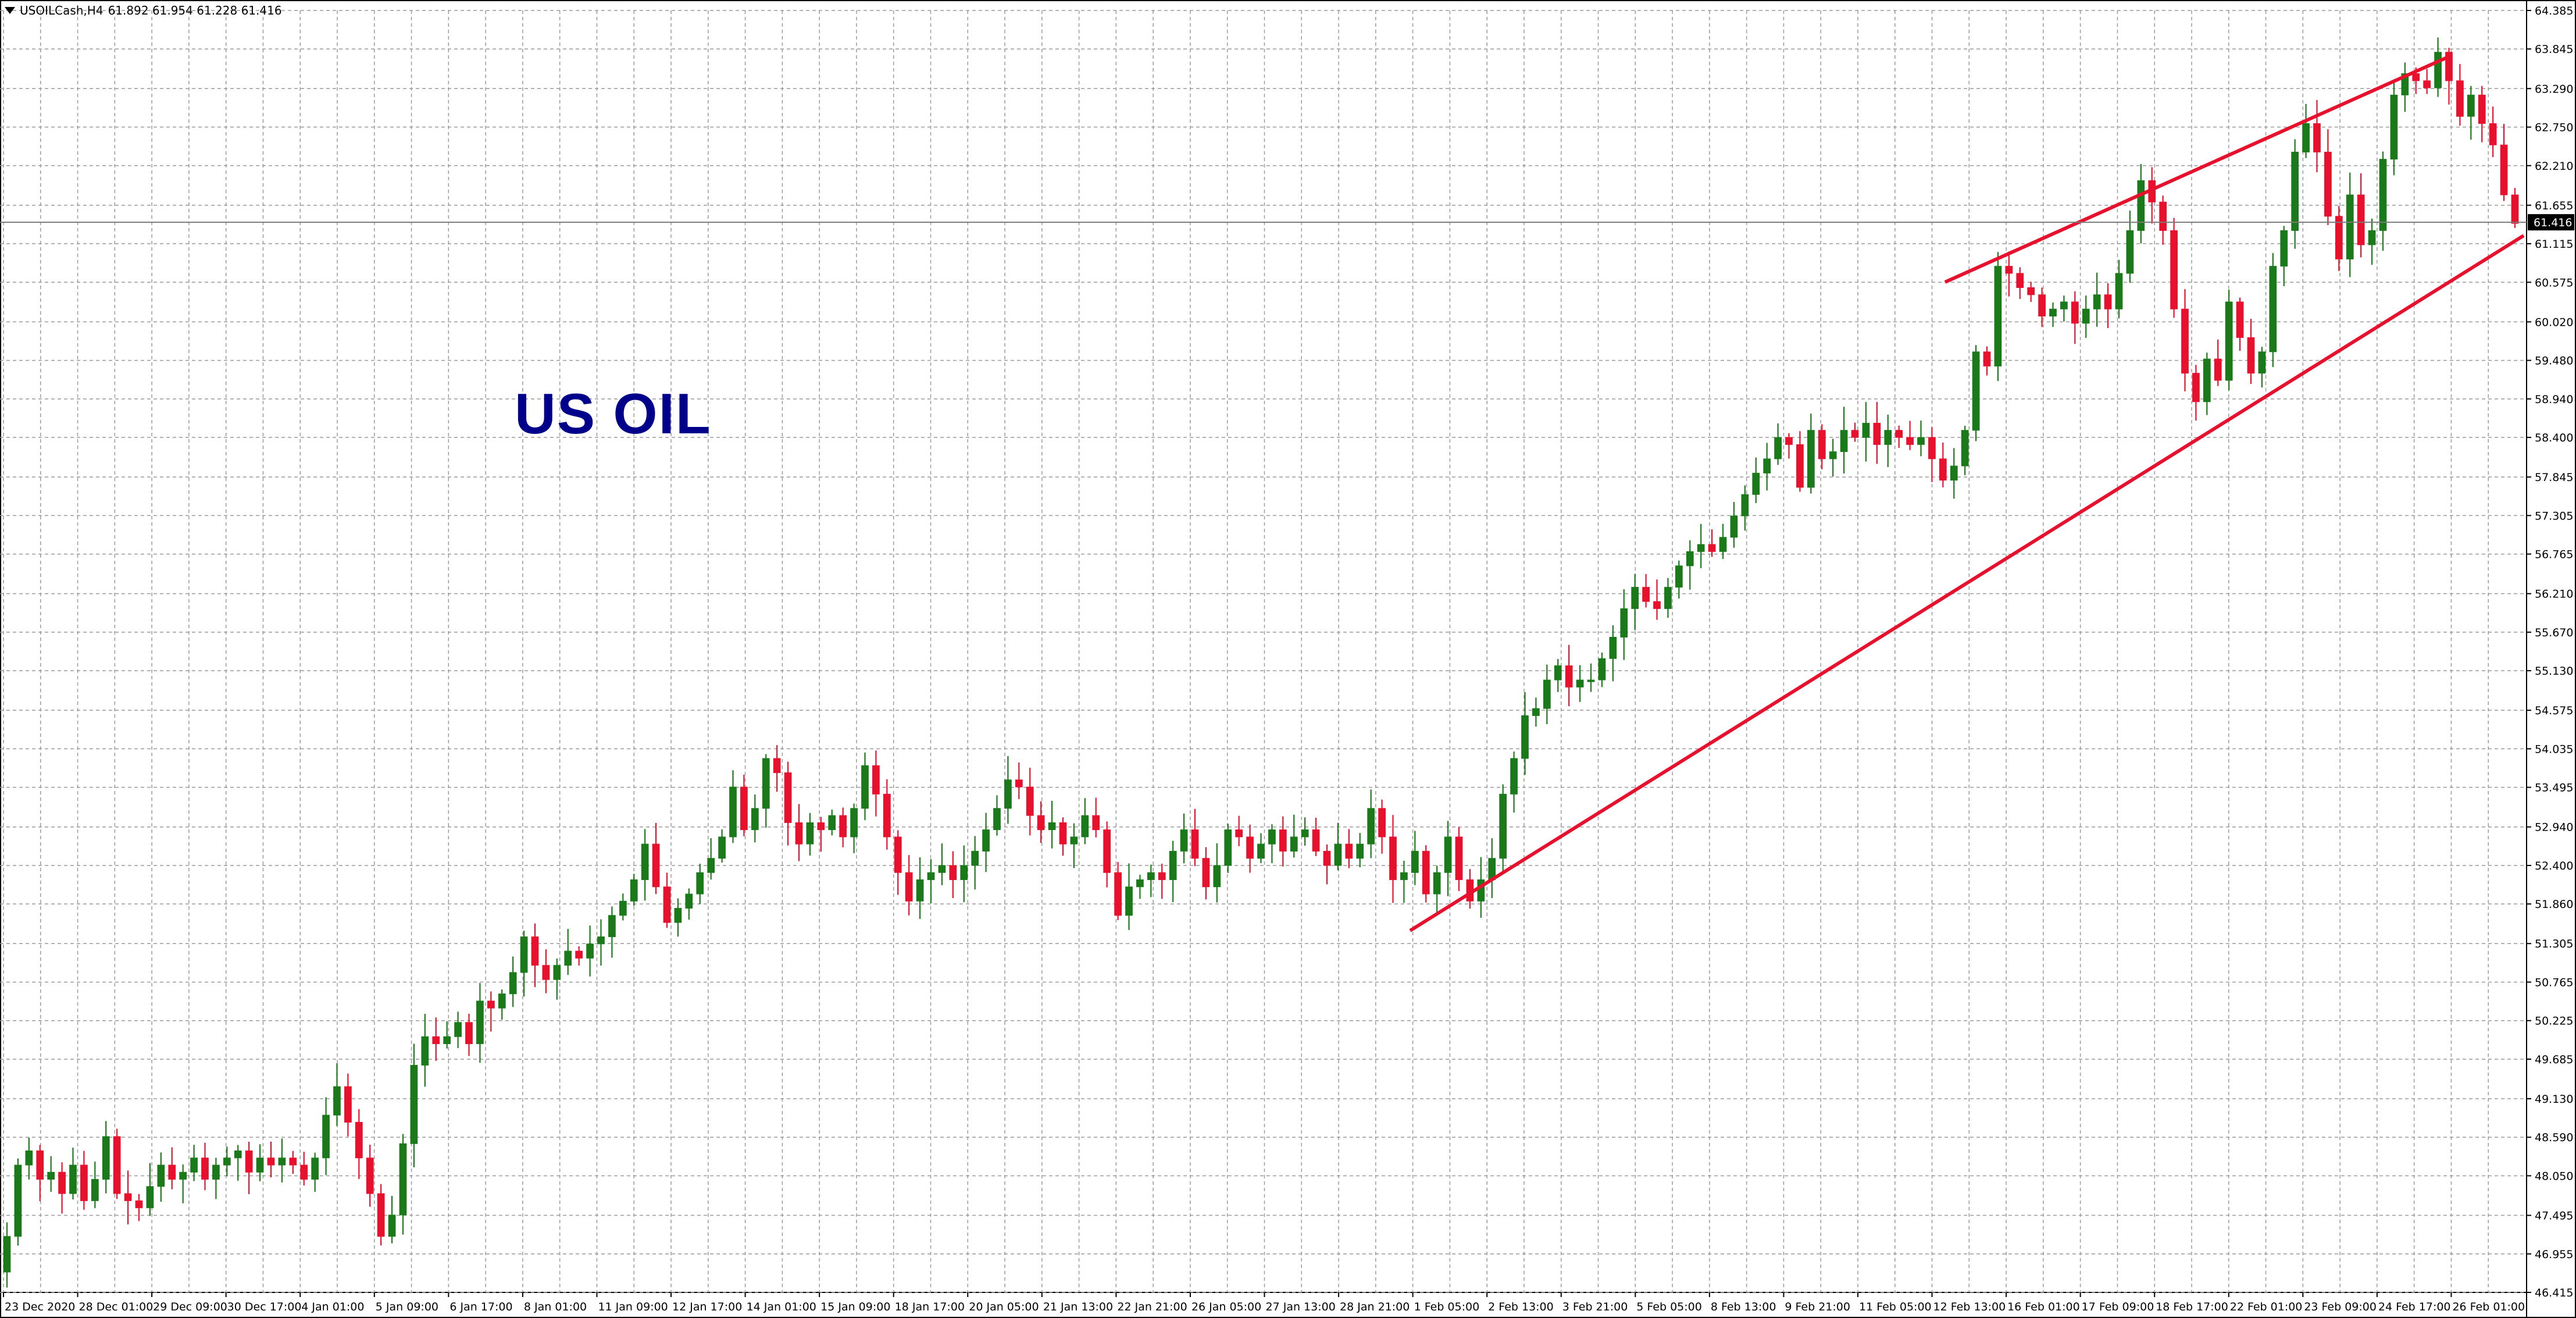  I want to click on ohlc-readout: 61.892 61.954 61.228 61.416, so click(195, 10).